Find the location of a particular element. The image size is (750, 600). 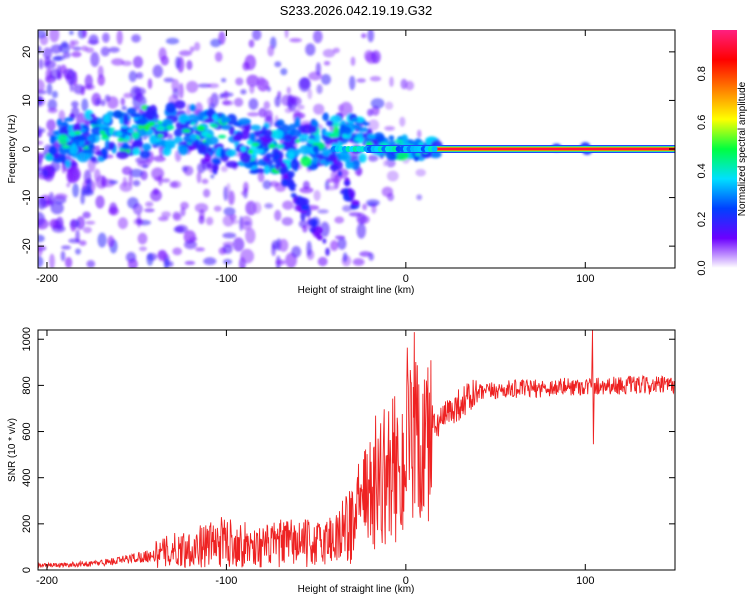

colorbar-tick-label: 0.8 is located at coordinates (702, 73).